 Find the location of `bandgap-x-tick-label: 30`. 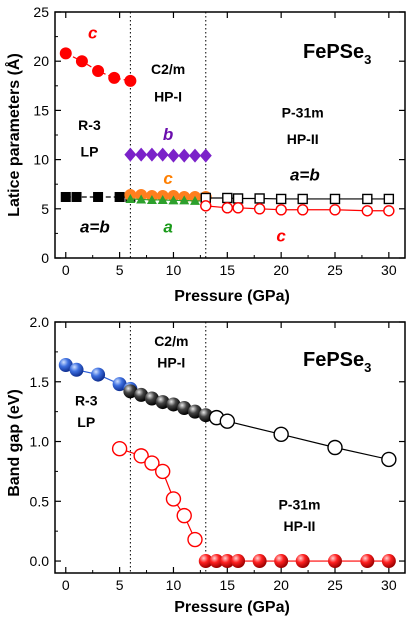

bandgap-x-tick-label: 30 is located at coordinates (389, 585).